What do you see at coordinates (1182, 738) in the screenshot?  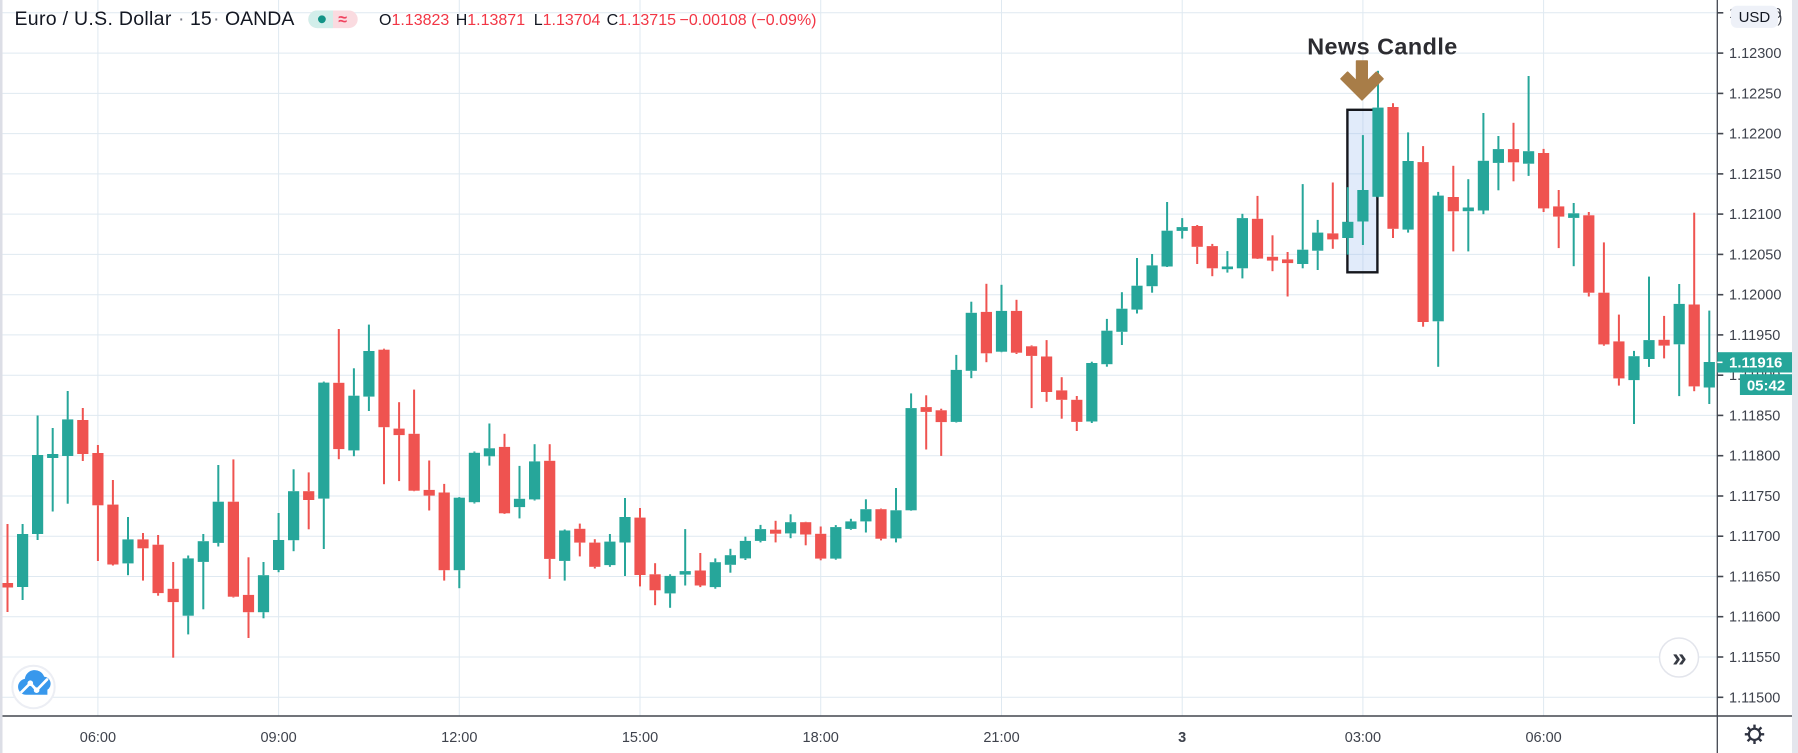 I see `svg-text: 3` at bounding box center [1182, 738].